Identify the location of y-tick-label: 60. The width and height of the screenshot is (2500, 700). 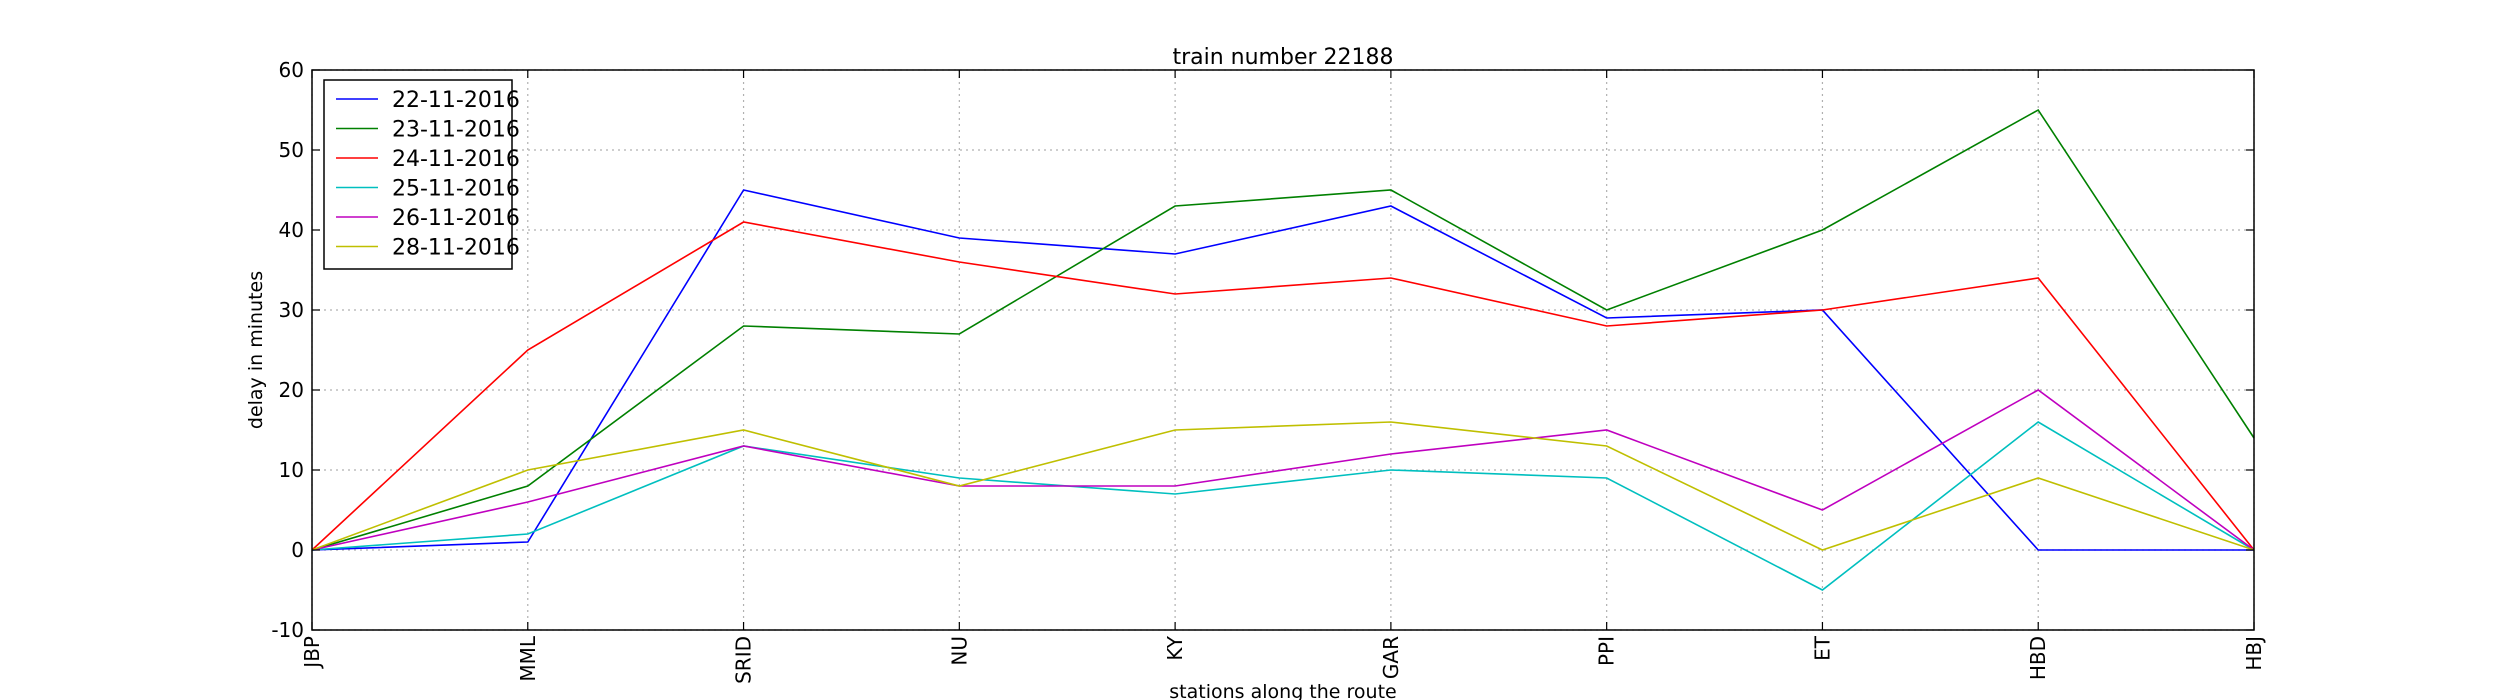
(291, 70).